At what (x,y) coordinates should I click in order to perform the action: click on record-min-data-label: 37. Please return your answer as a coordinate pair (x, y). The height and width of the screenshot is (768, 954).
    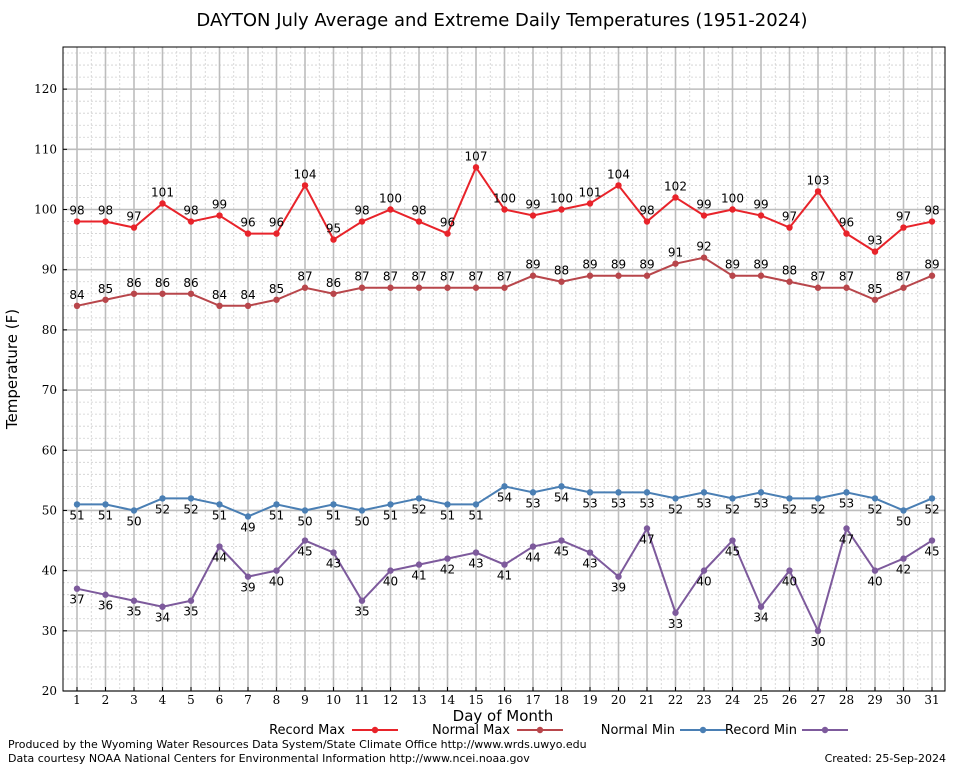
    Looking at the image, I should click on (76, 600).